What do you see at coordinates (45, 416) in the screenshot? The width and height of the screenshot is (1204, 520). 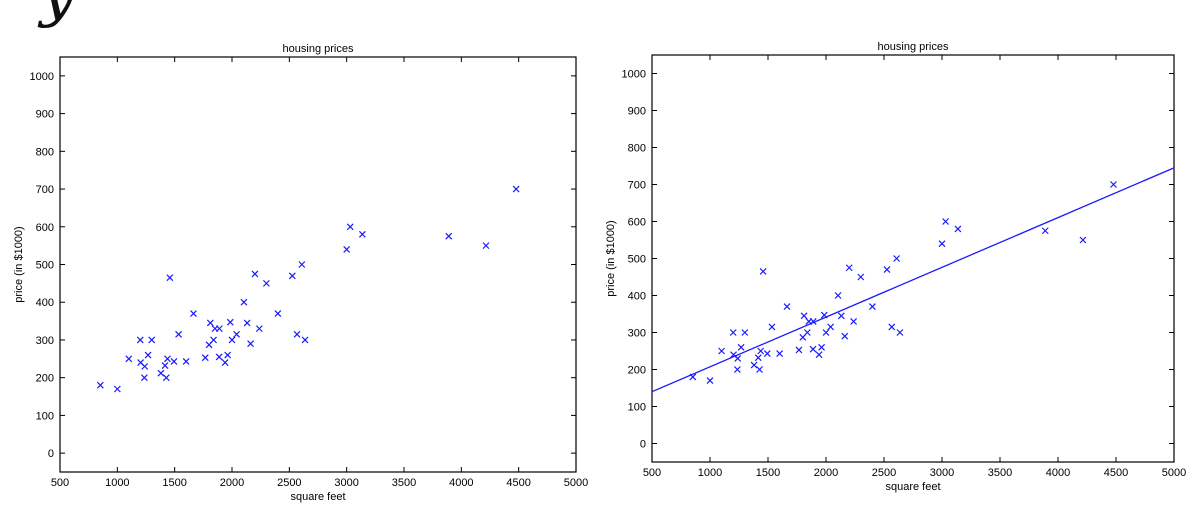 I see `y-tick-label: 100` at bounding box center [45, 416].